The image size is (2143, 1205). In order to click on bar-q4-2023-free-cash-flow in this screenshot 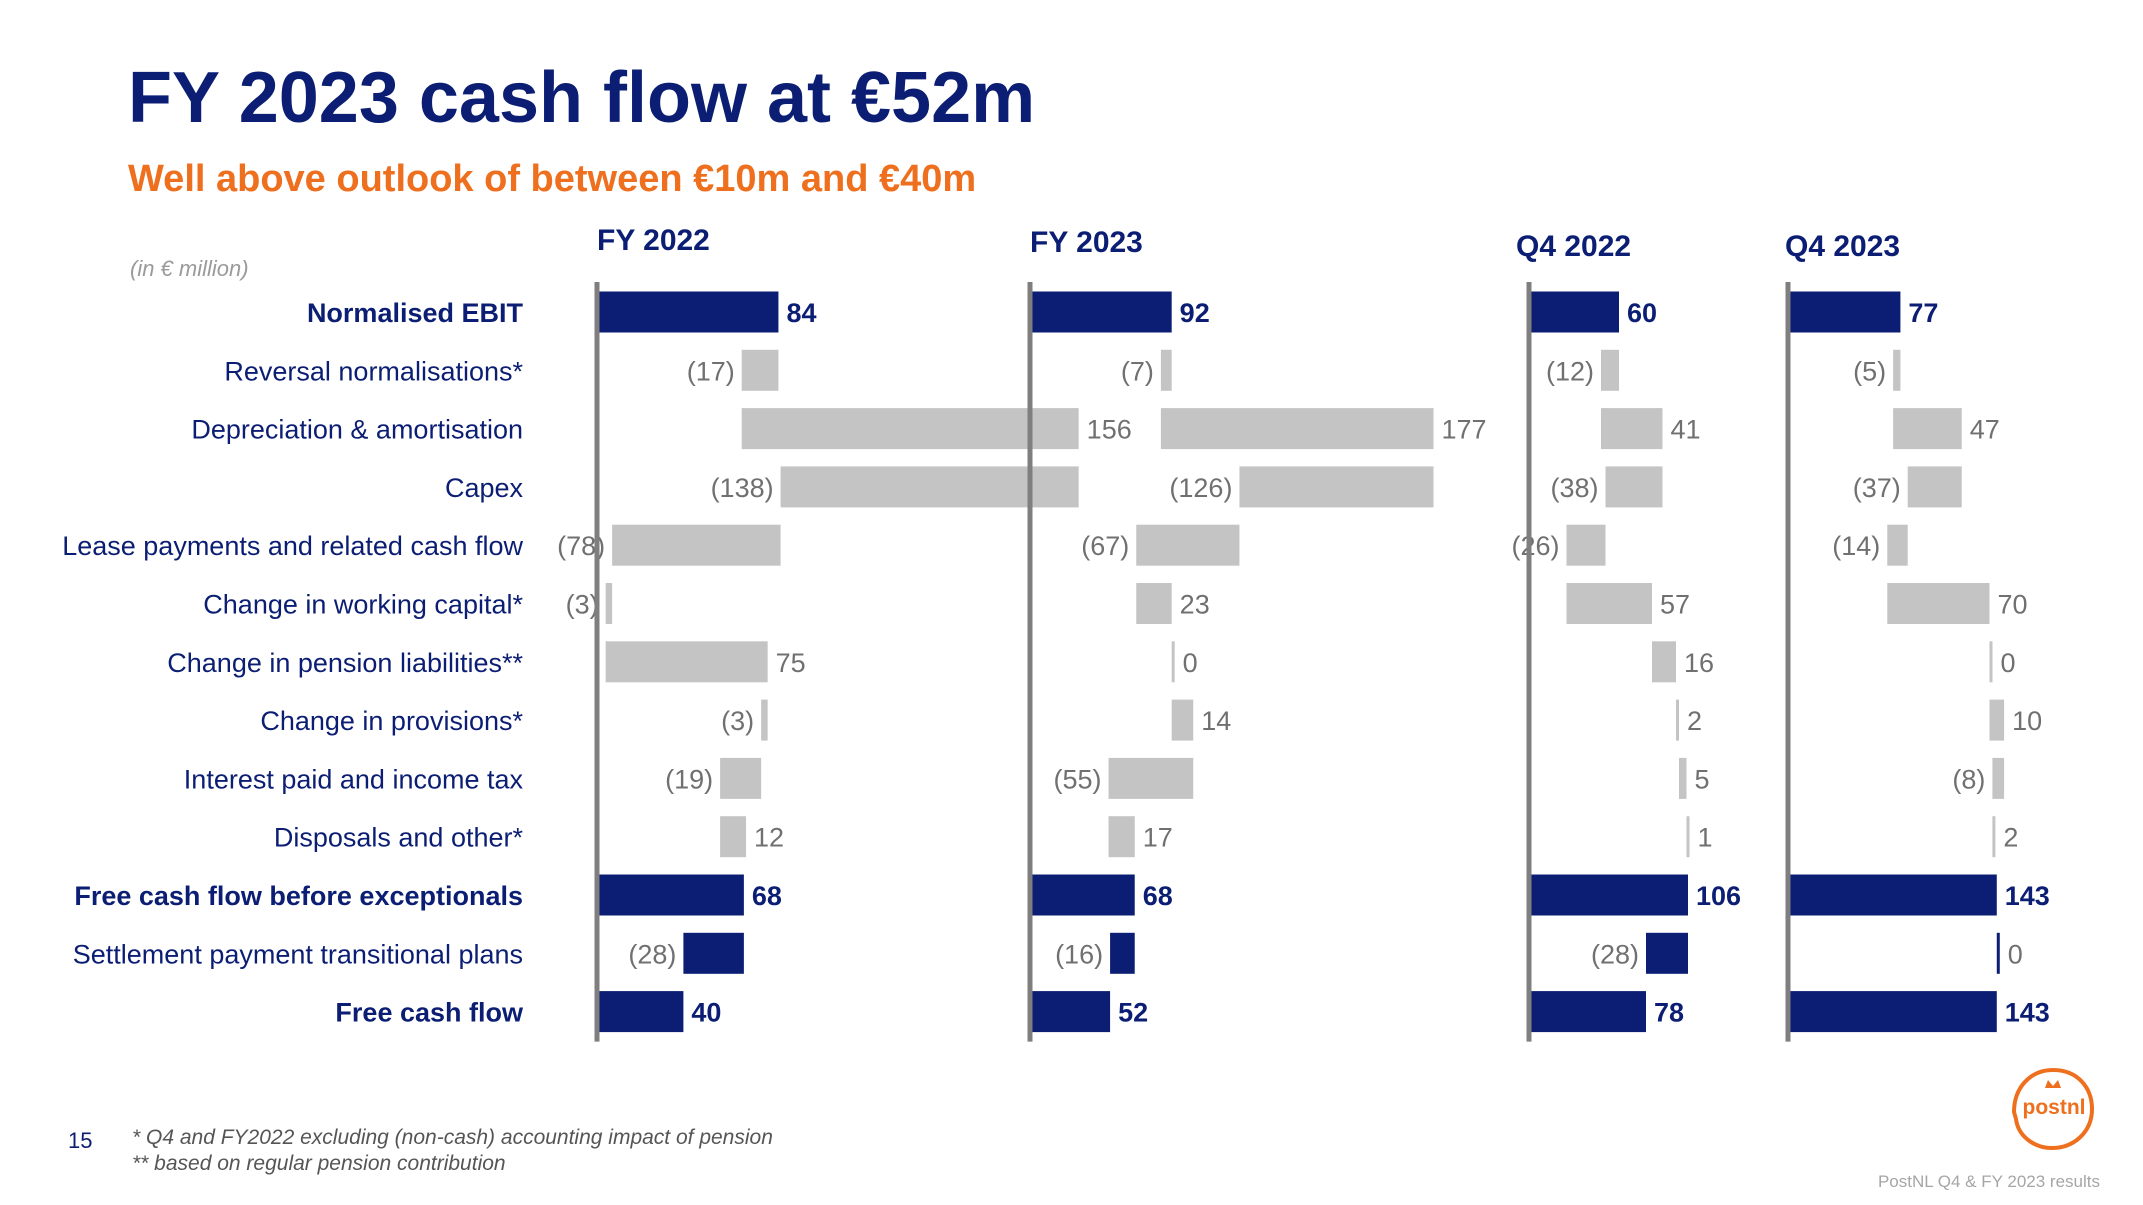, I will do `click(1892, 1012)`.